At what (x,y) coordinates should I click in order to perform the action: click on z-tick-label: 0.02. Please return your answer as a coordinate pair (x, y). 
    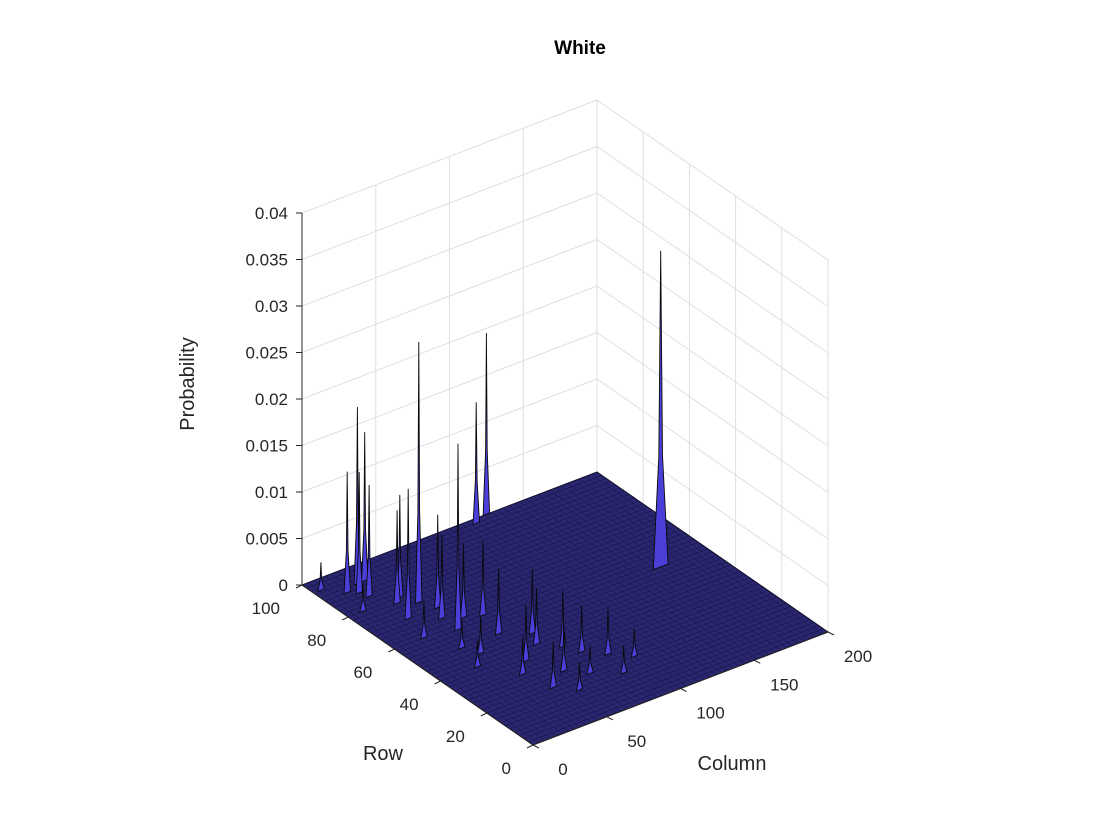
    Looking at the image, I should click on (271, 399).